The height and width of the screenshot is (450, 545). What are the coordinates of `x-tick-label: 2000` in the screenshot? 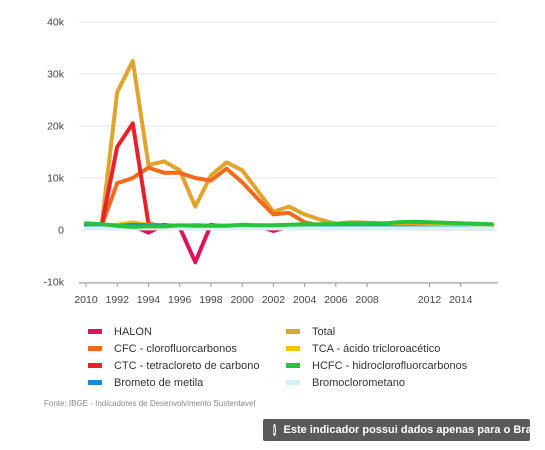 It's located at (242, 300).